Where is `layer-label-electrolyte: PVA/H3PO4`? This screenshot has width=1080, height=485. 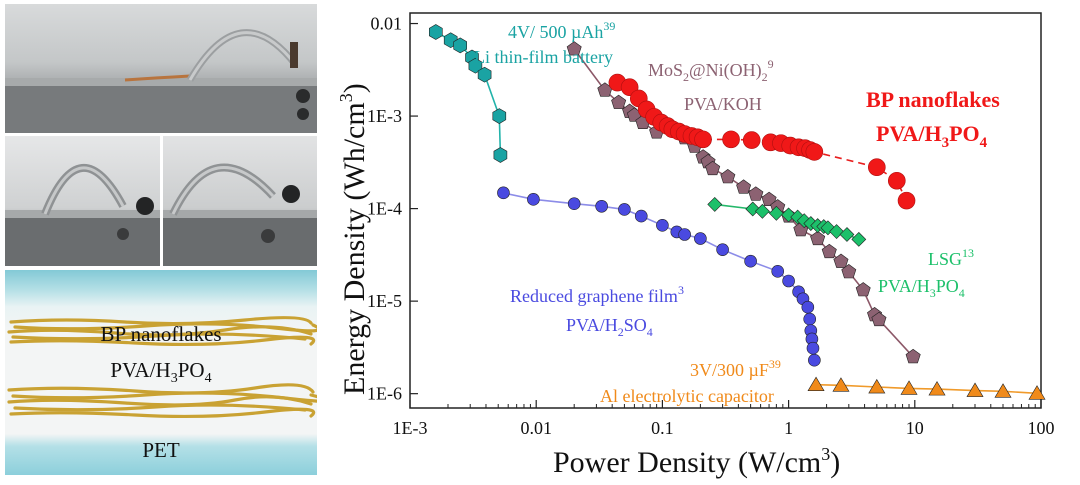
layer-label-electrolyte: PVA/H3PO4 is located at coordinates (161, 372).